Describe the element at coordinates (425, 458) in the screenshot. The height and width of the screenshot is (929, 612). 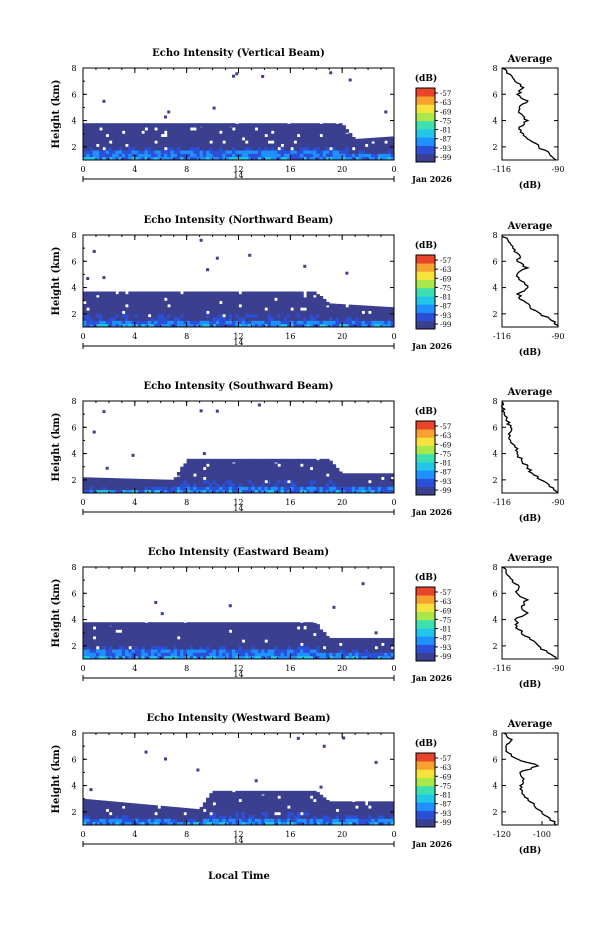
I see `colorbar-frame` at that location.